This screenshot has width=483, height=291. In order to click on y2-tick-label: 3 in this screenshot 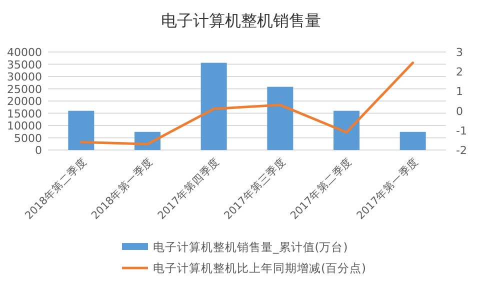, I will do `click(459, 52)`.